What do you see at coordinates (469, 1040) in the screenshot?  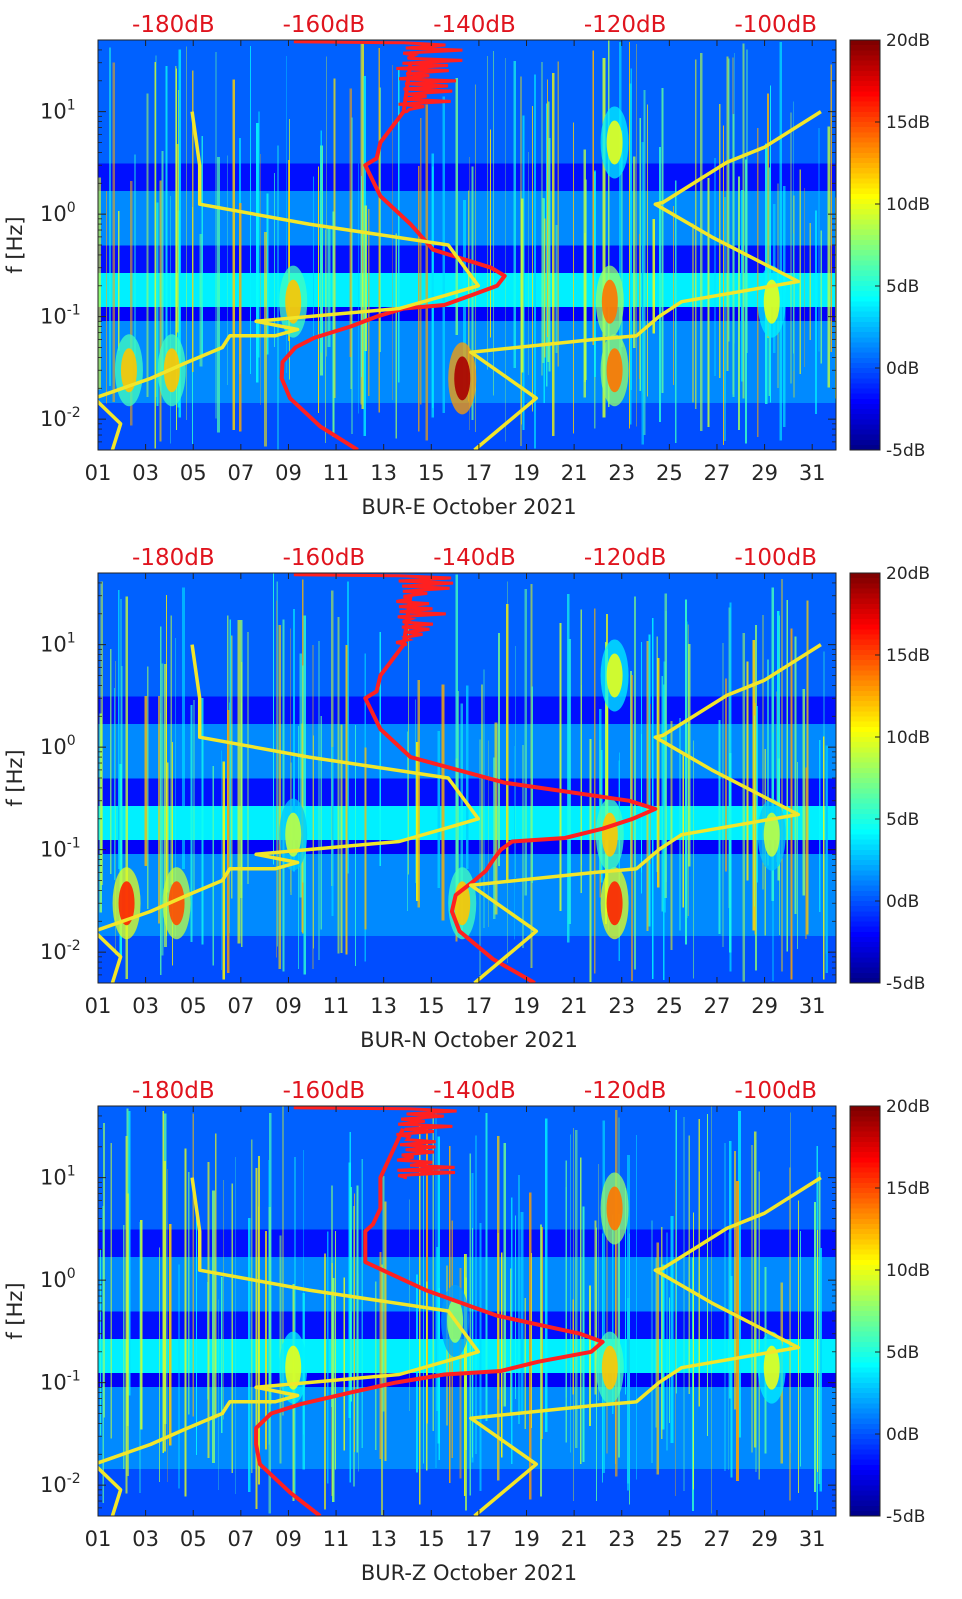 I see `x-axis-label: BUR-N October 2021` at bounding box center [469, 1040].